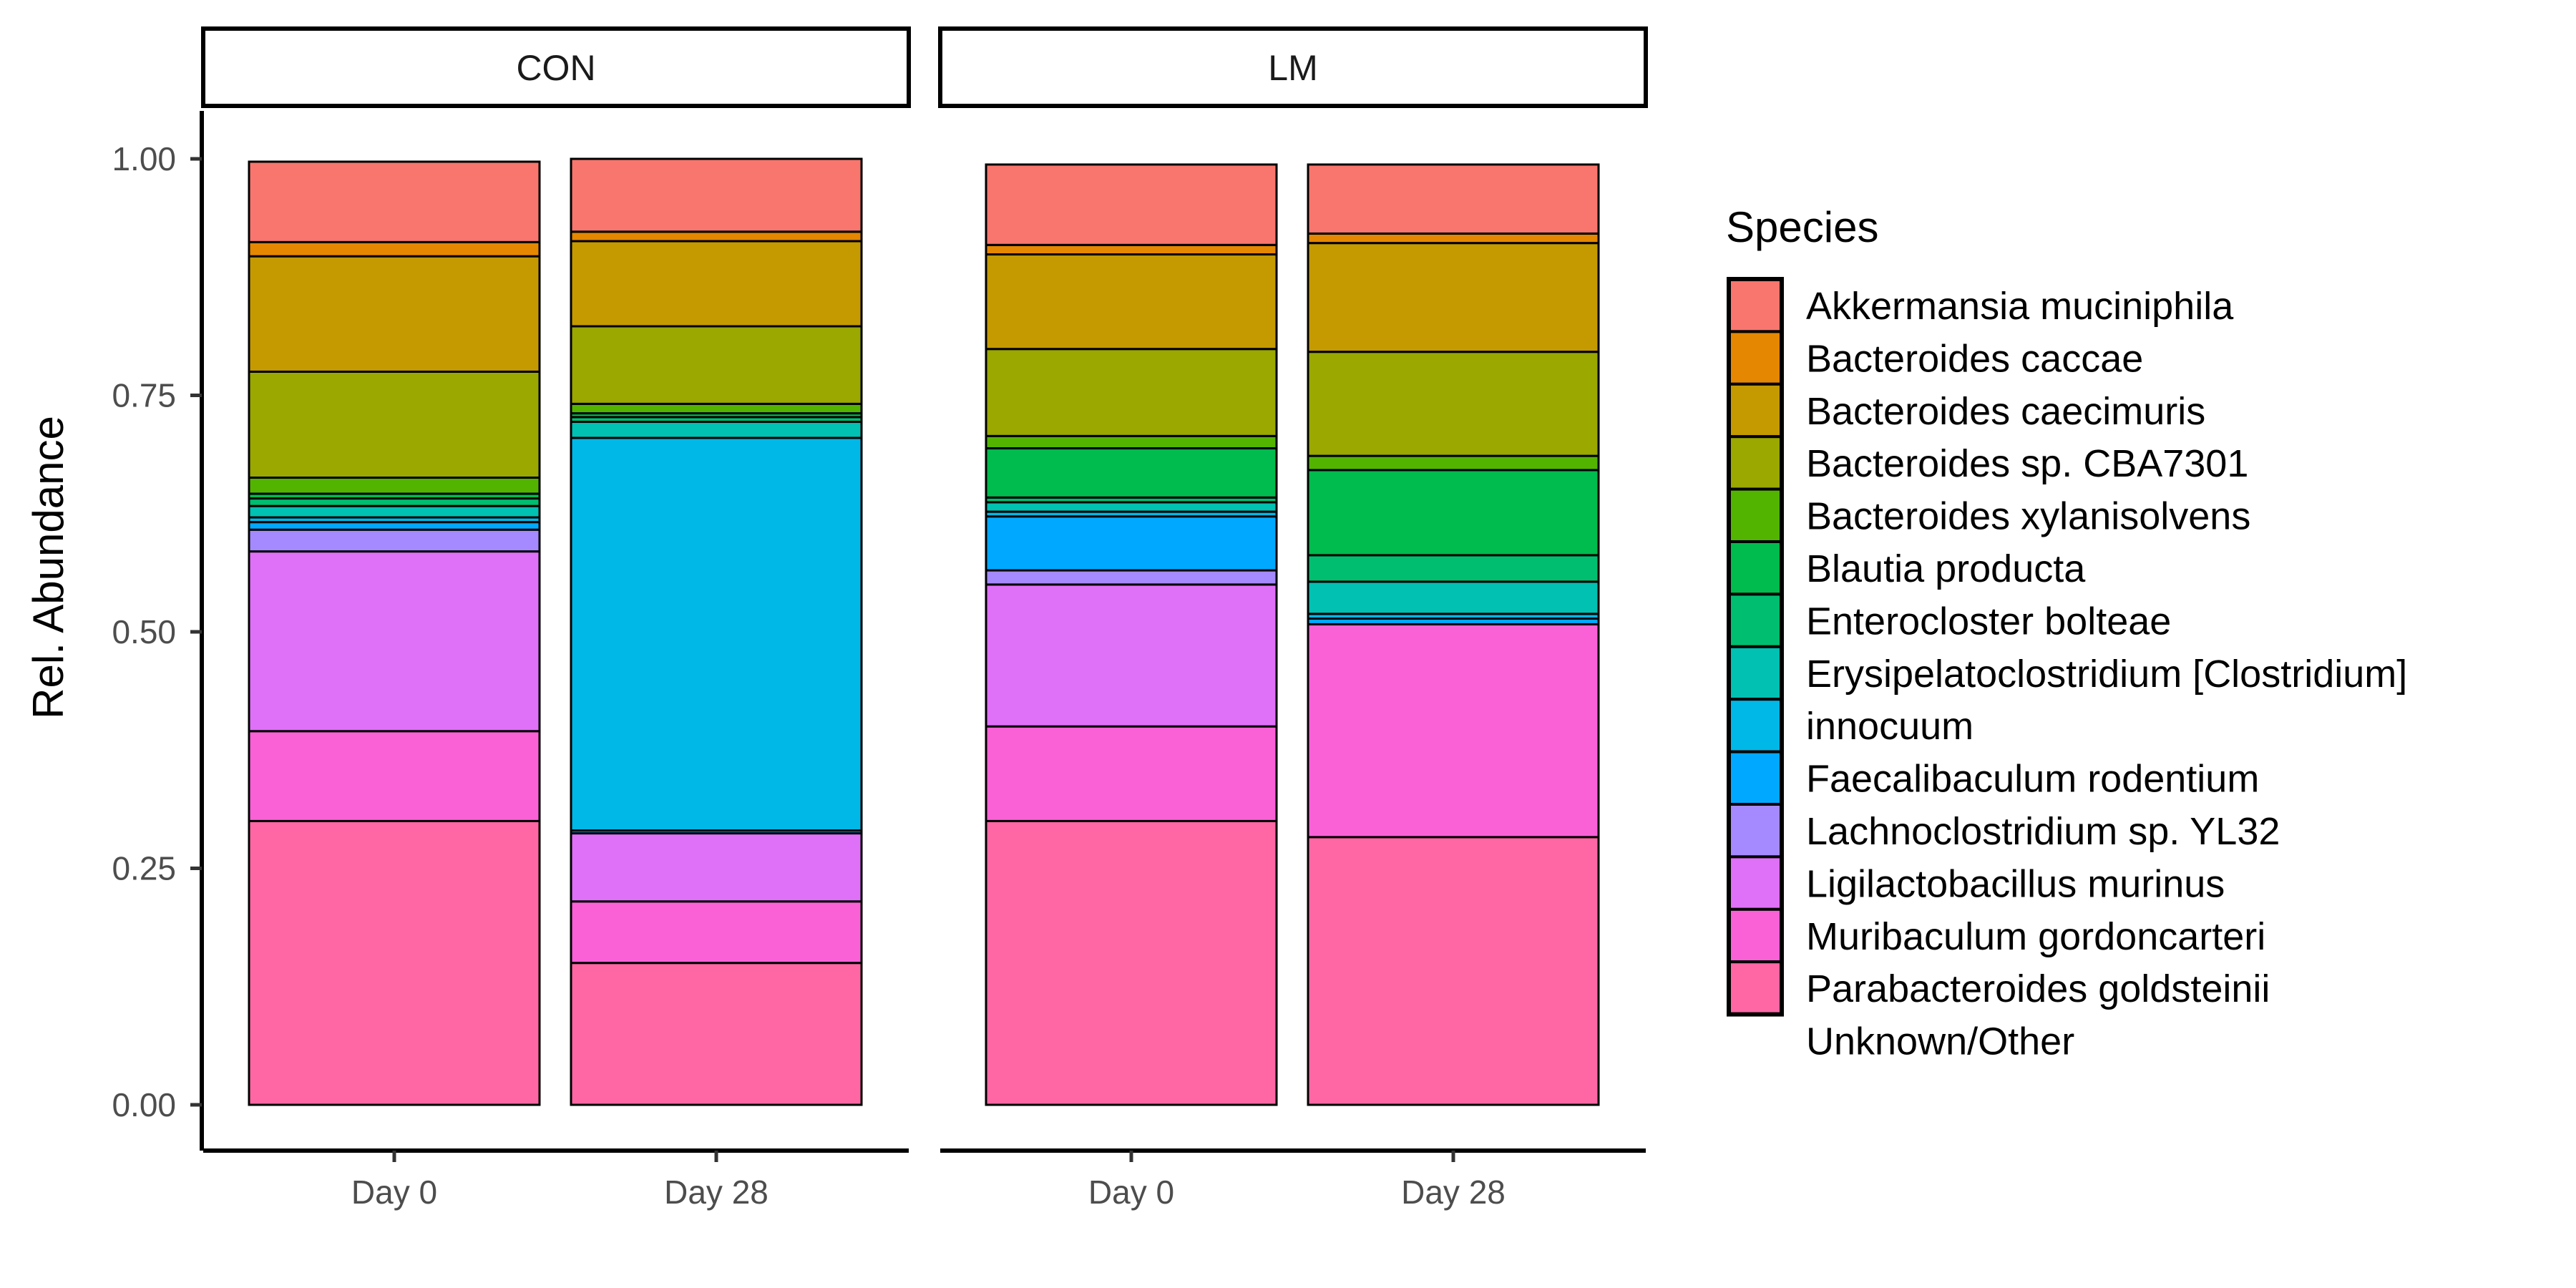 The image size is (2576, 1288). Describe the element at coordinates (1802, 227) in the screenshot. I see `legend-title: Species` at that location.